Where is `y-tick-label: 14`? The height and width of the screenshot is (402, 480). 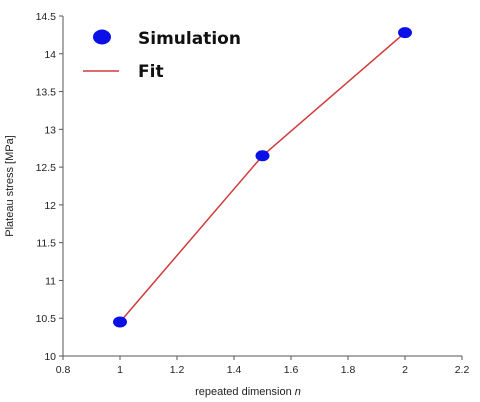 y-tick-label: 14 is located at coordinates (50, 55).